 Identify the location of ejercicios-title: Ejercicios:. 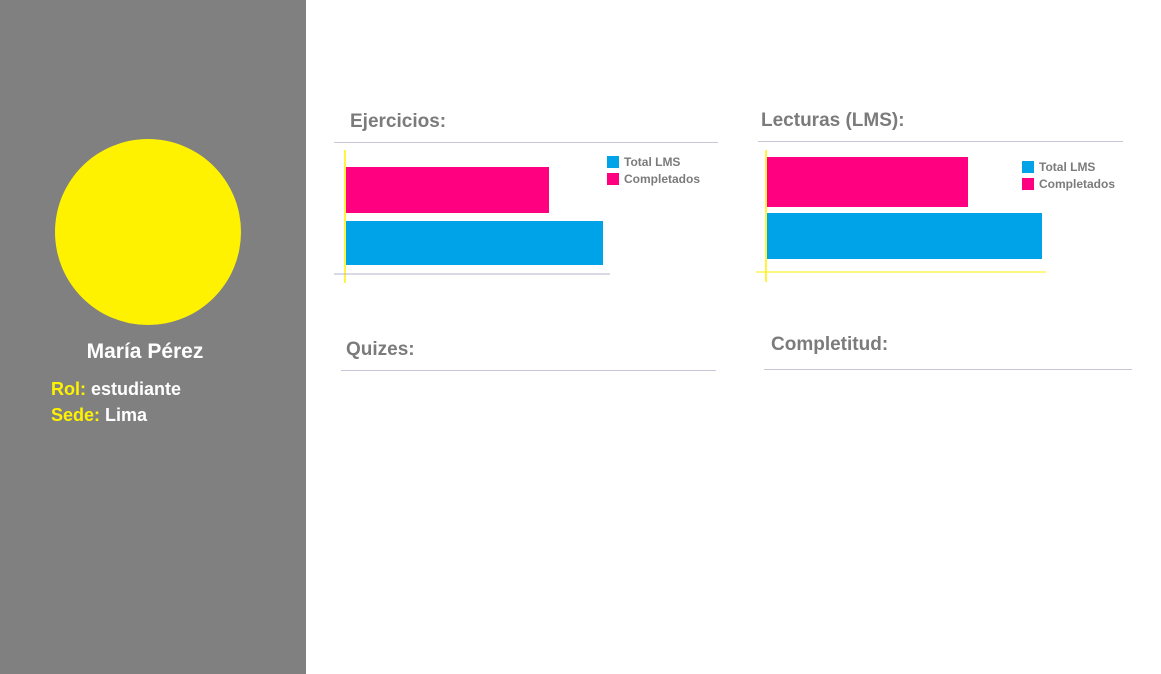
(398, 121).